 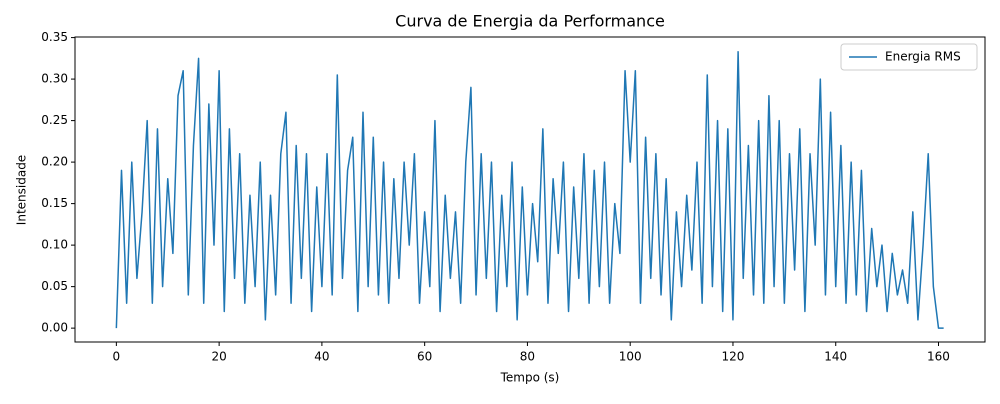 What do you see at coordinates (54, 120) in the screenshot?
I see `y-tick-label: 0.25` at bounding box center [54, 120].